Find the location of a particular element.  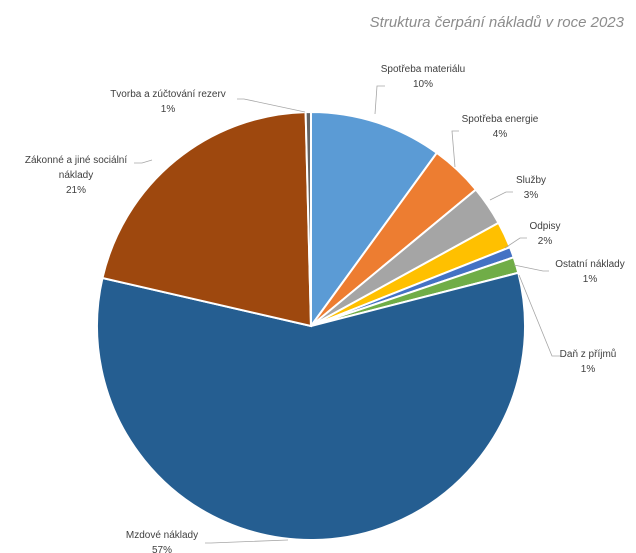

data-label: Ostatní náklady 1% is located at coordinates (589, 272).